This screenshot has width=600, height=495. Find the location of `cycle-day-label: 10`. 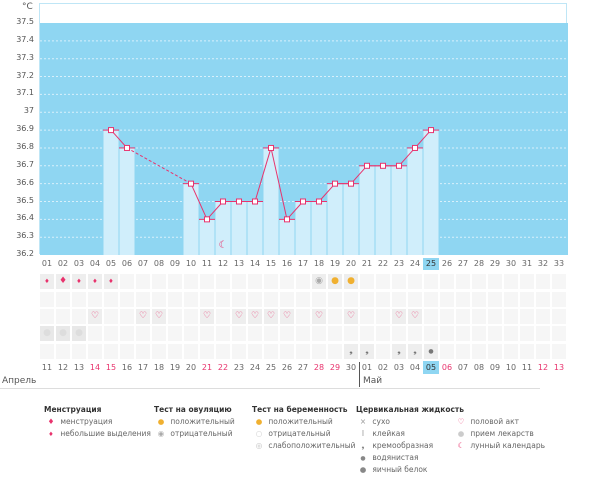

cycle-day-label: 10 is located at coordinates (191, 263).